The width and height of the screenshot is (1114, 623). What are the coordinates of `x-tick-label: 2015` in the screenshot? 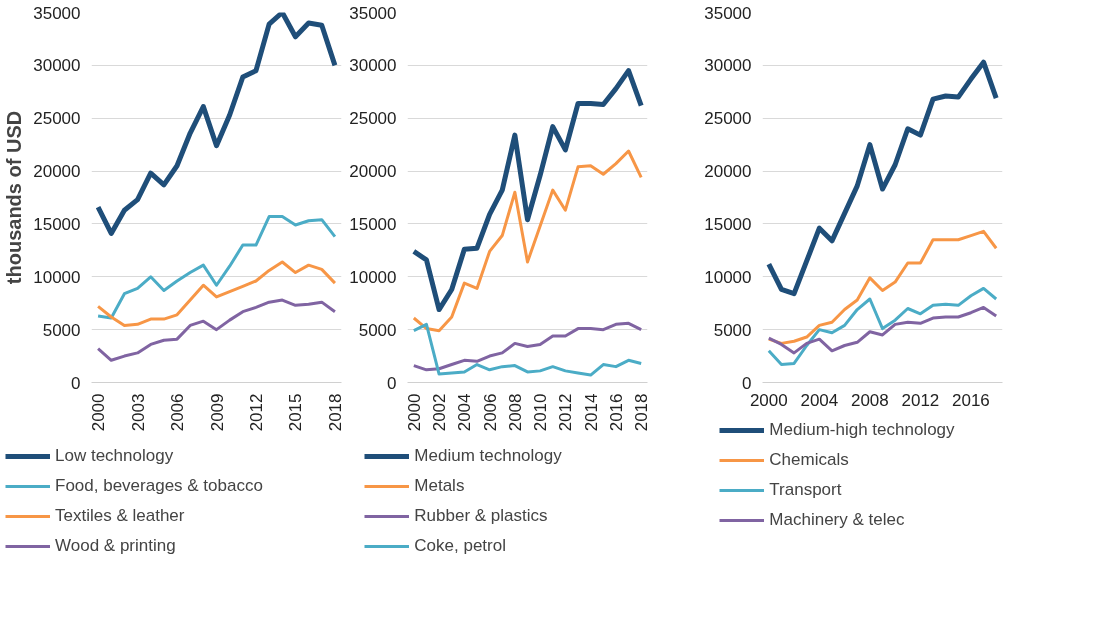 It's located at (296, 412).